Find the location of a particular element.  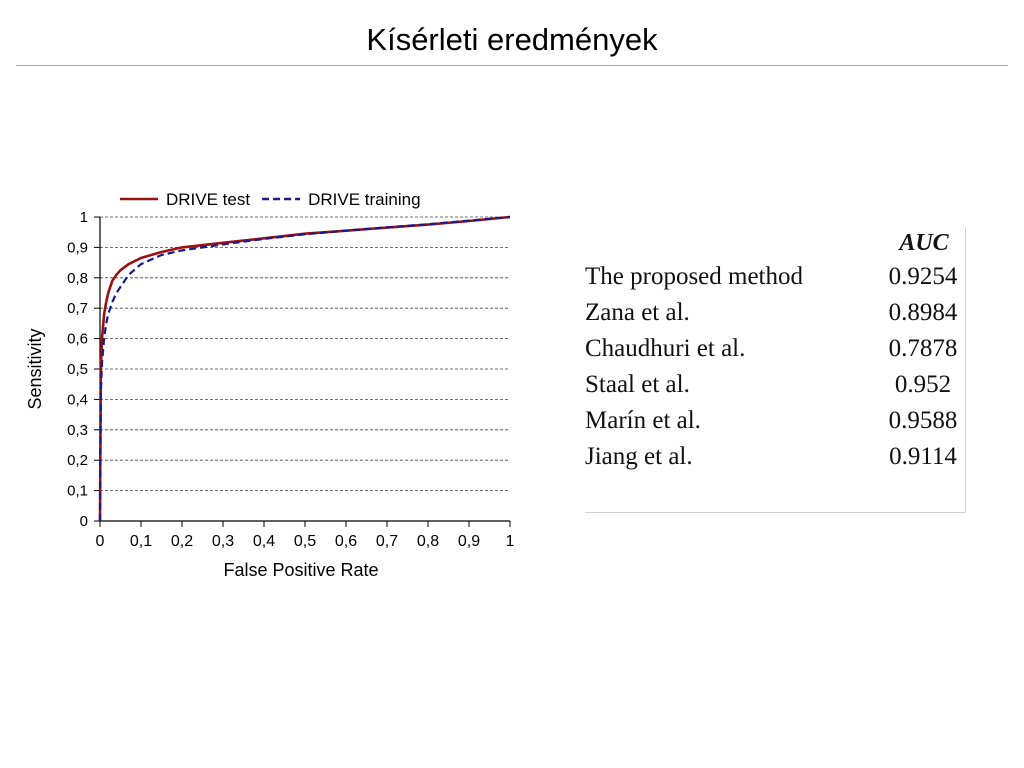

y-tick-label: 0,5 is located at coordinates (77, 369).